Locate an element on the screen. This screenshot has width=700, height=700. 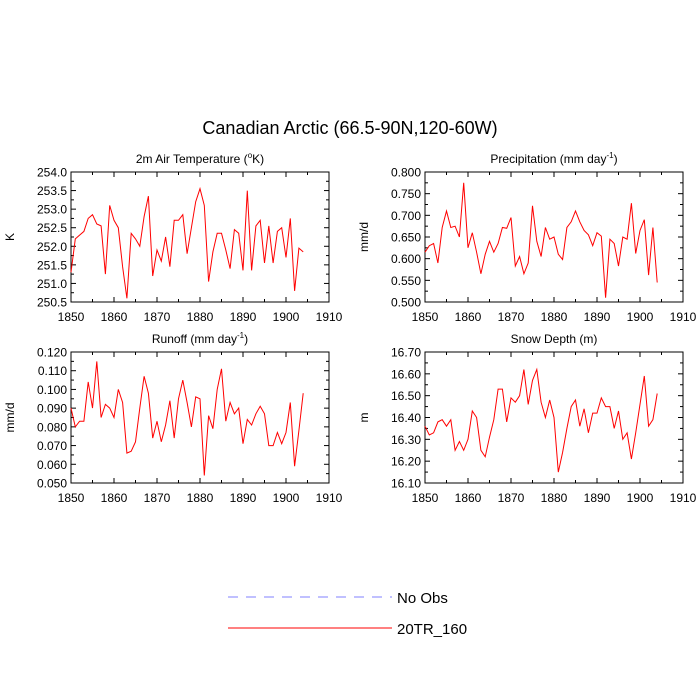
y-tick-label: 0.500 is located at coordinates (406, 303).